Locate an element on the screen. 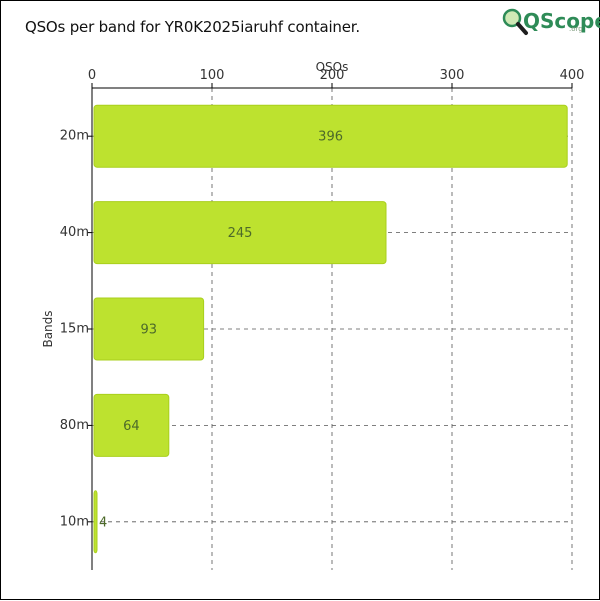  qscope-logo: QScope .org is located at coordinates (550, 23).